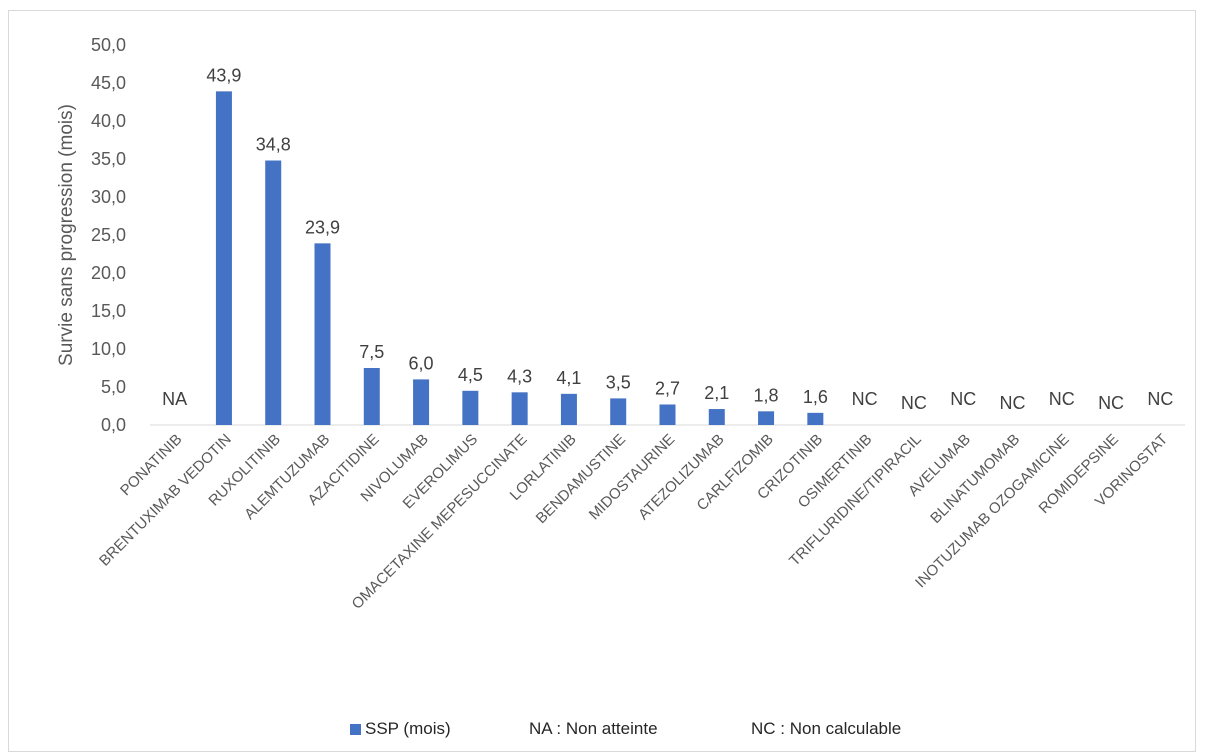 The height and width of the screenshot is (756, 1205). I want to click on y-tick-label: 40,0, so click(108, 121).